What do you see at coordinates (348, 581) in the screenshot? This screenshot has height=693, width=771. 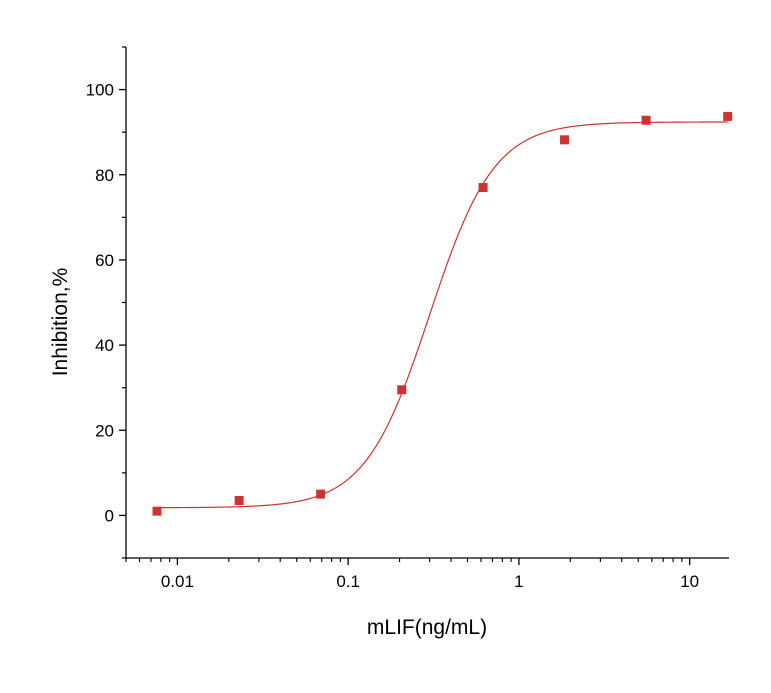 I see `x-tick-label: 0.1` at bounding box center [348, 581].